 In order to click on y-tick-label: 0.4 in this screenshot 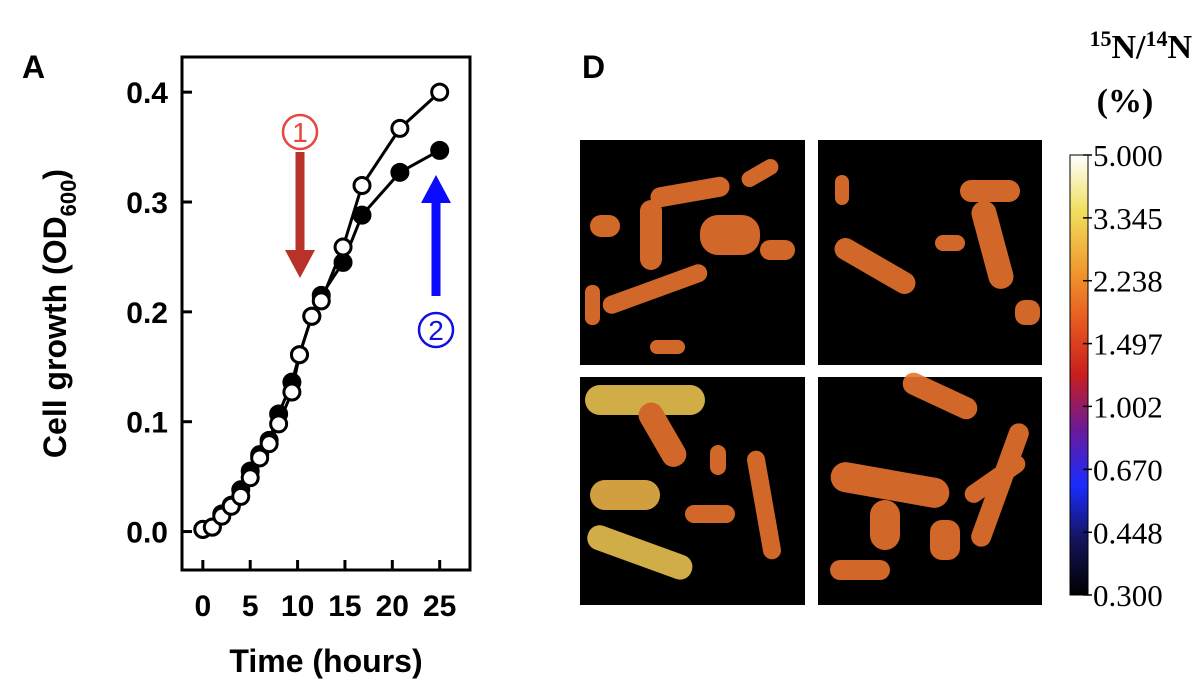, I will do `click(147, 93)`.